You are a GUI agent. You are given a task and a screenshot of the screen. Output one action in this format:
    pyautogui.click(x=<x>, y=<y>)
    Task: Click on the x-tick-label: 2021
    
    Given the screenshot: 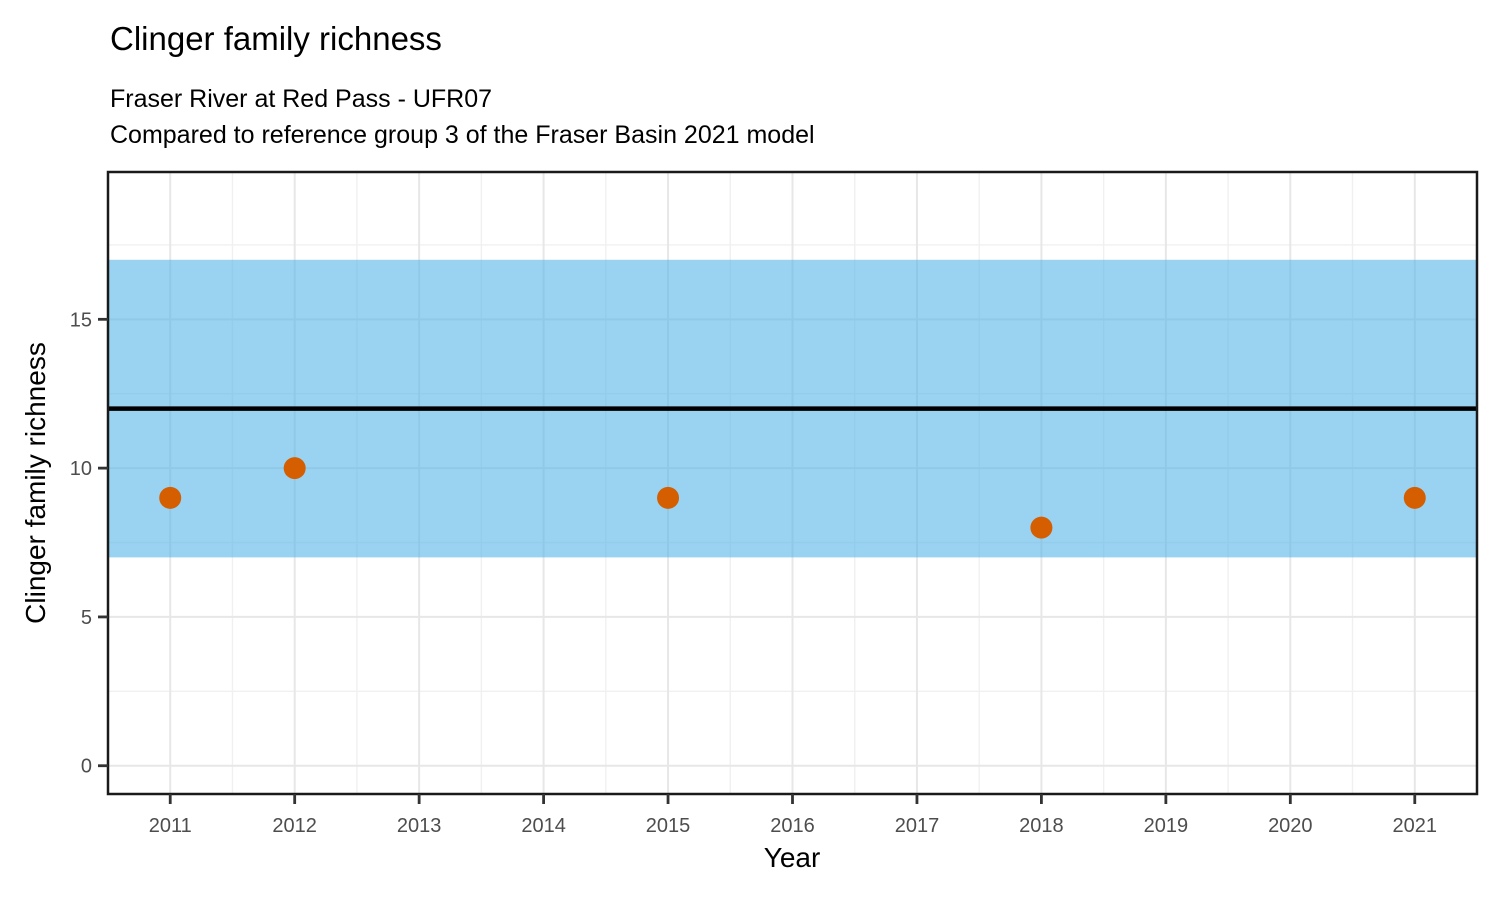 What is the action you would take?
    pyautogui.click(x=1415, y=826)
    